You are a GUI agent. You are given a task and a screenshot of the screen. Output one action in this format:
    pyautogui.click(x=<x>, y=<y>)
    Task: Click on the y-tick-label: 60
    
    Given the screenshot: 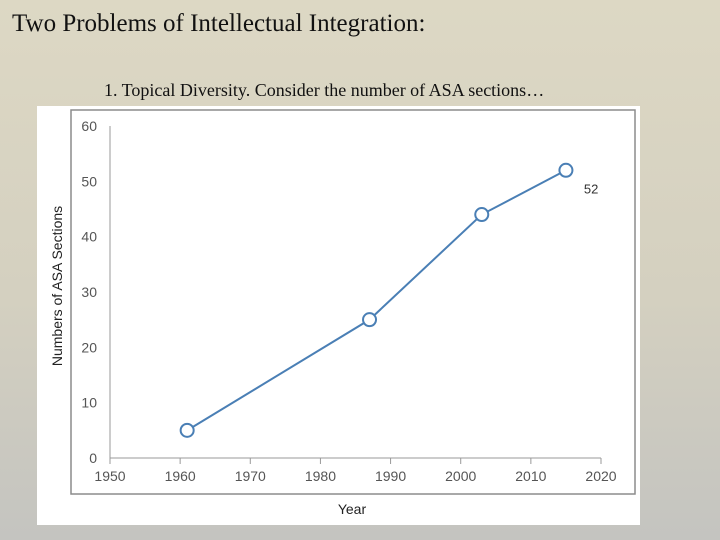 What is the action you would take?
    pyautogui.click(x=89, y=126)
    